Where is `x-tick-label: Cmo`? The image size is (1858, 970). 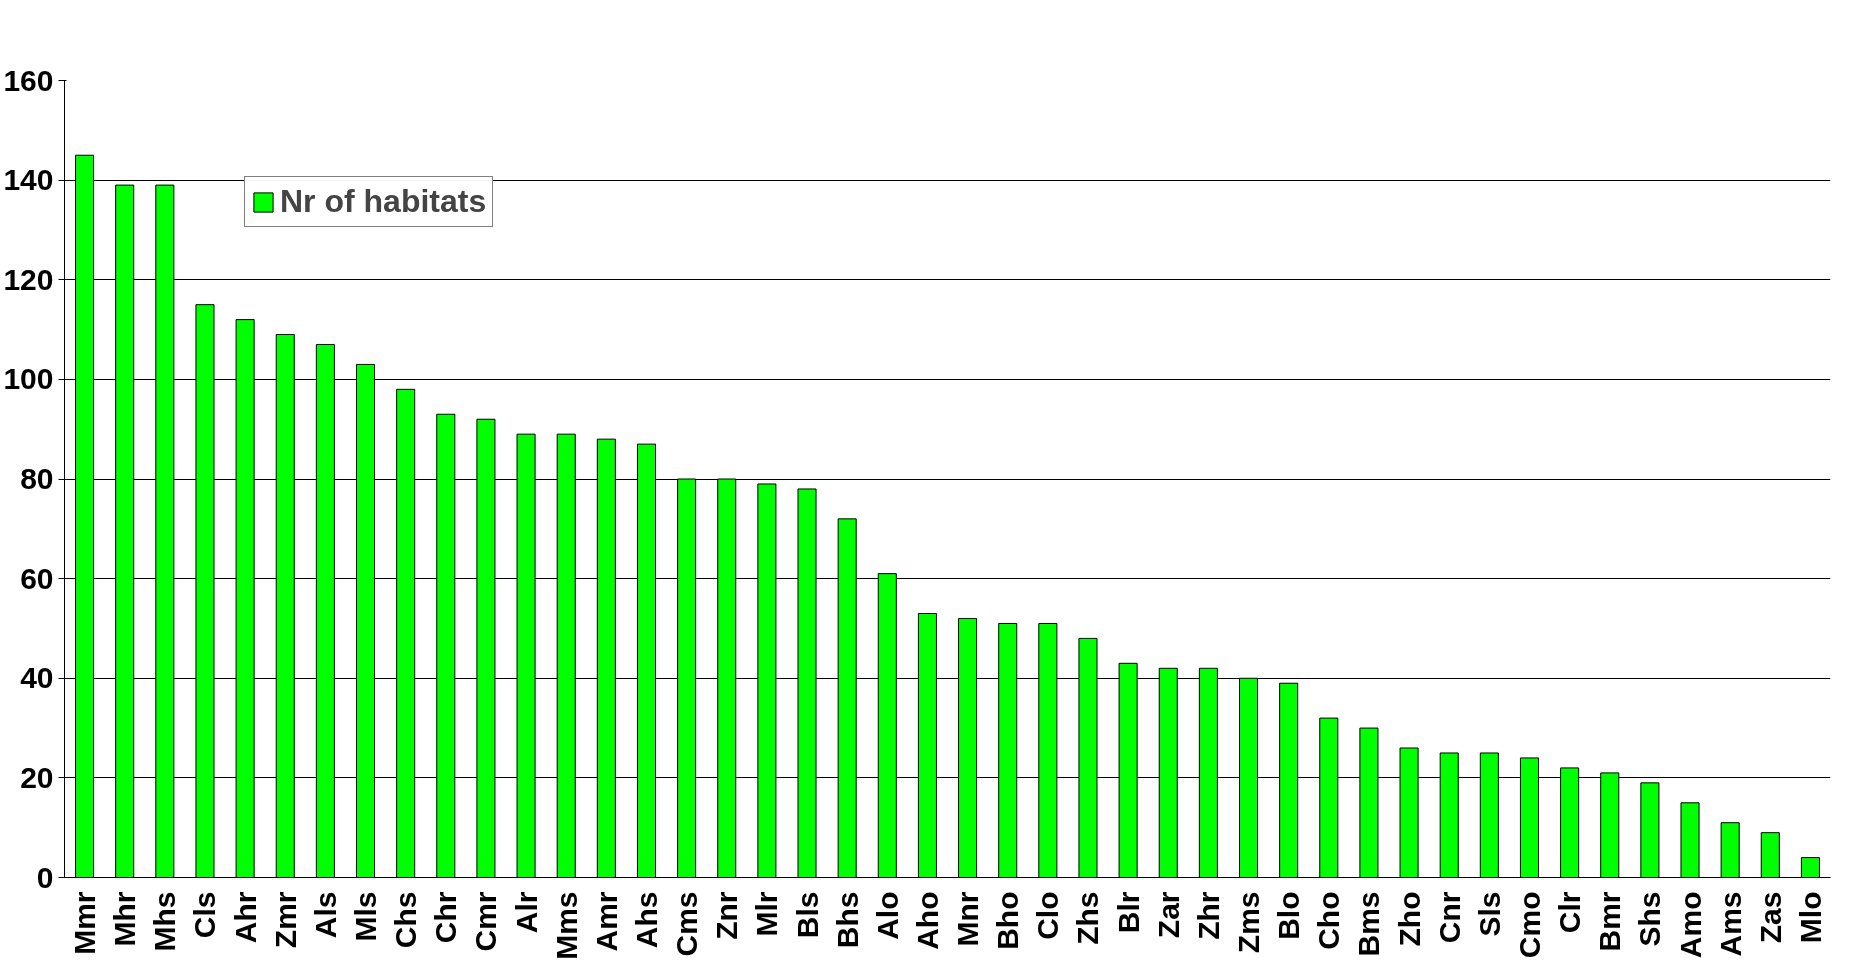 x-tick-label: Cmo is located at coordinates (1529, 925).